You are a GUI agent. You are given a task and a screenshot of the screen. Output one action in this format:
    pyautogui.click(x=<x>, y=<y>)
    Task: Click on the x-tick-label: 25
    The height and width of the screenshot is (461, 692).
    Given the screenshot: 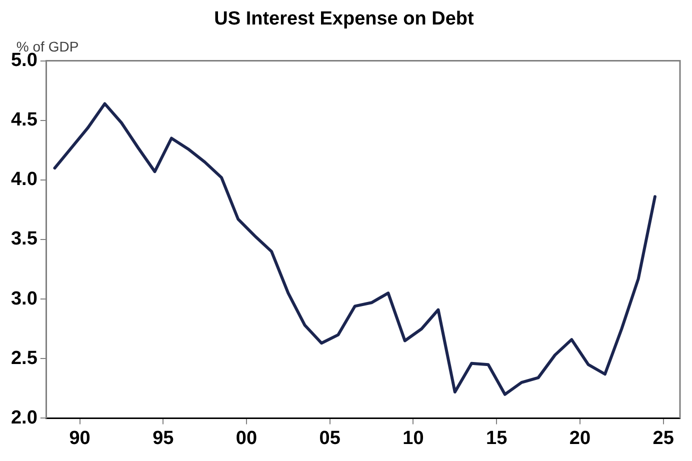 What is the action you would take?
    pyautogui.click(x=663, y=438)
    